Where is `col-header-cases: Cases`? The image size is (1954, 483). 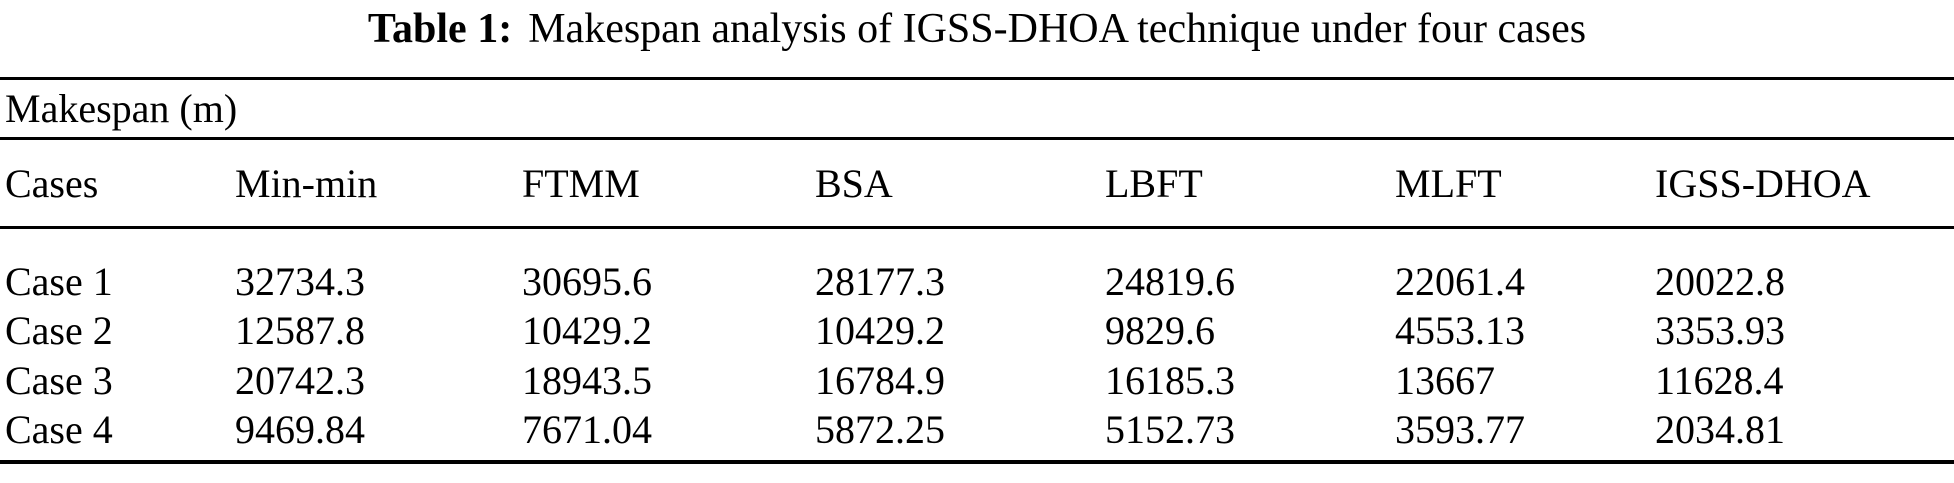
col-header-cases: Cases is located at coordinates (117, 183).